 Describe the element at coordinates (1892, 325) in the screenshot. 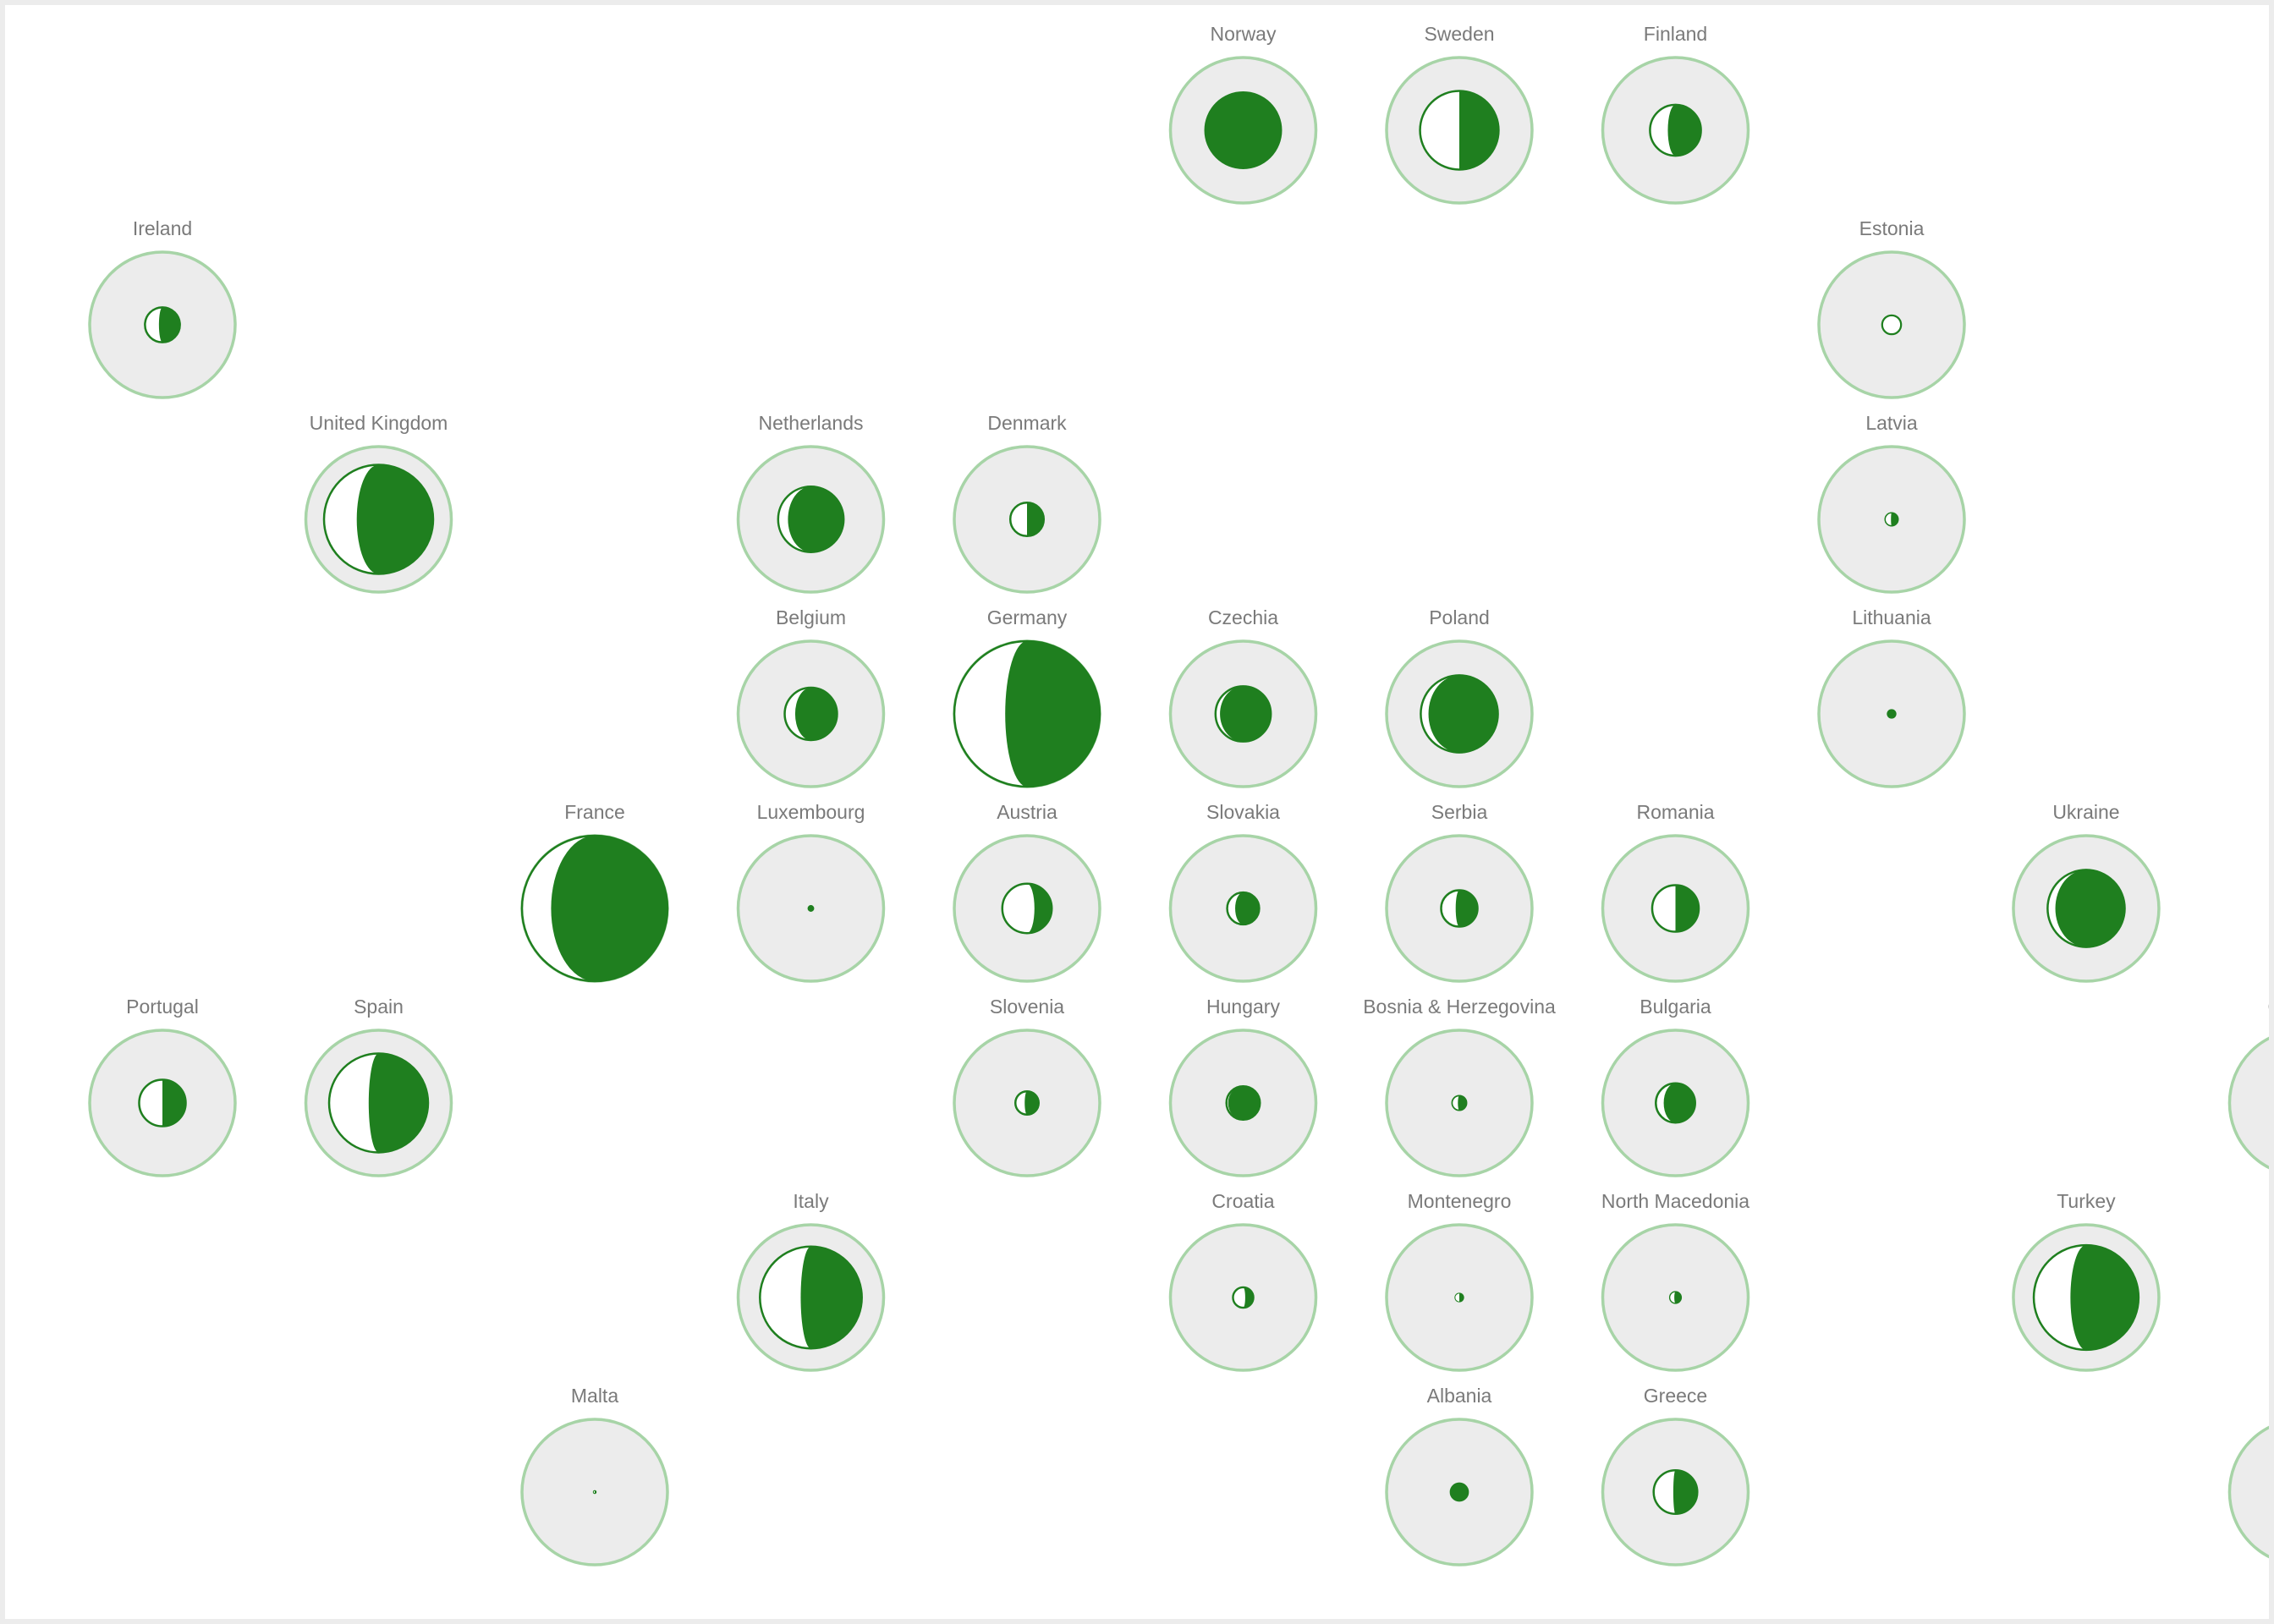

I see `value-circle` at that location.